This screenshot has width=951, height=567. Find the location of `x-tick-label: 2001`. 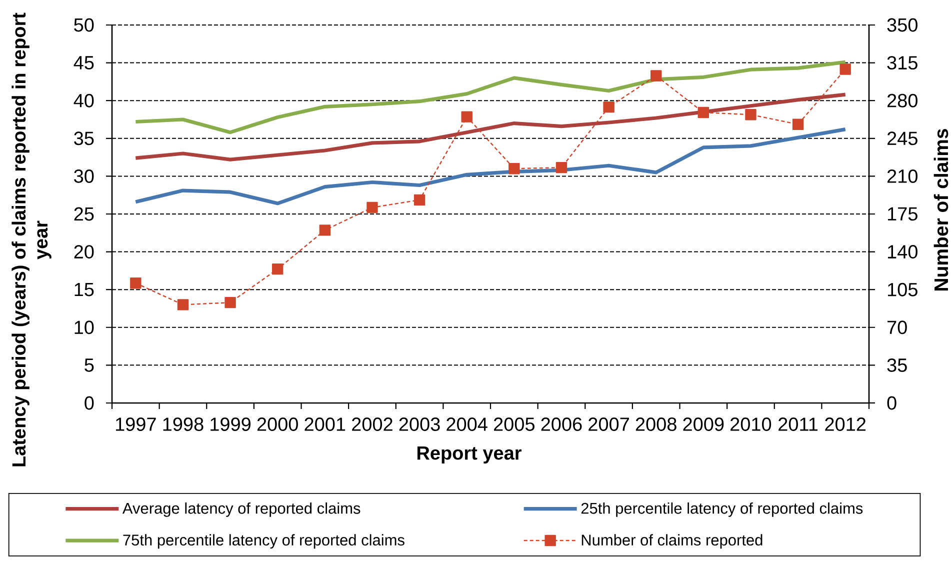

x-tick-label: 2001 is located at coordinates (325, 424).